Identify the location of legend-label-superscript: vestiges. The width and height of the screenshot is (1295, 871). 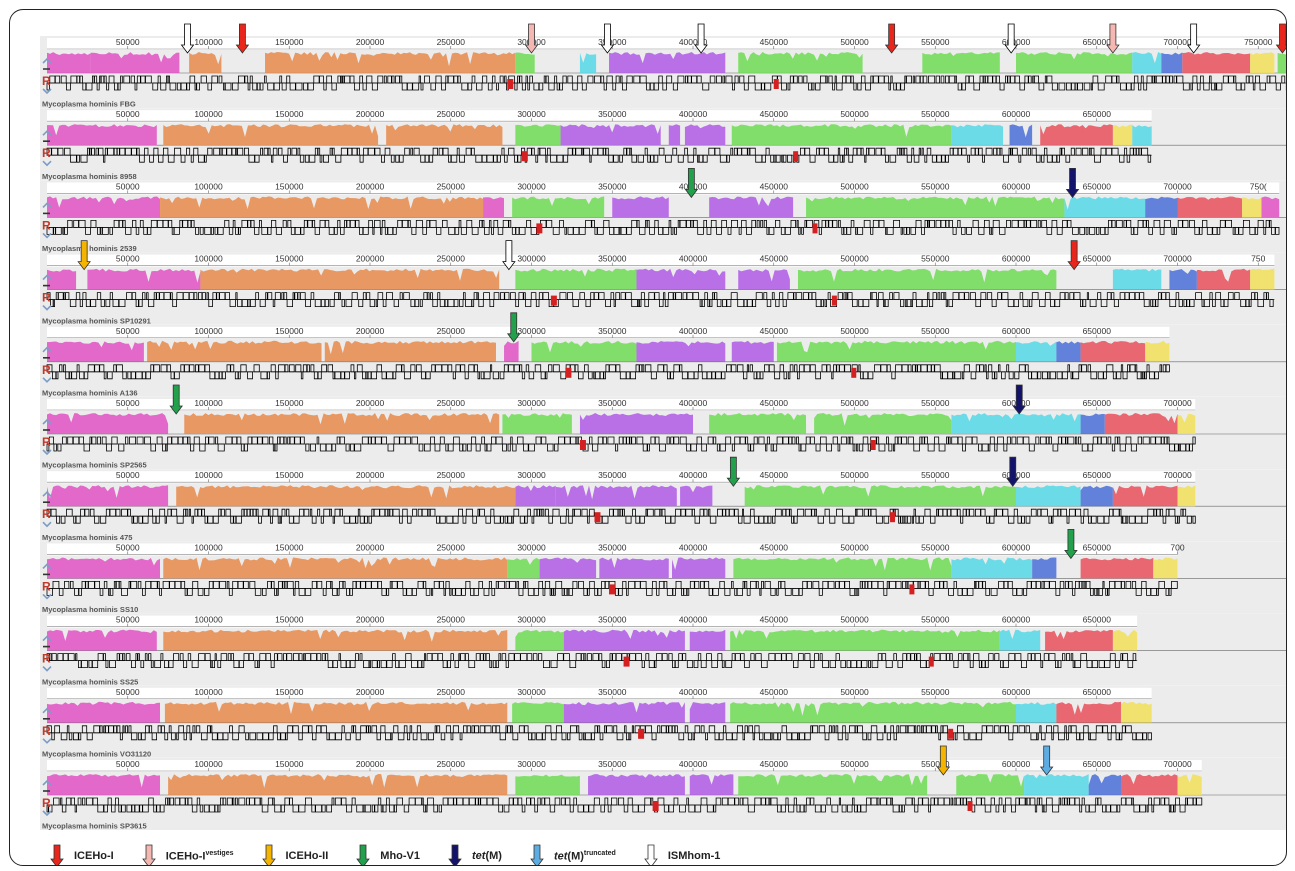
(219, 853).